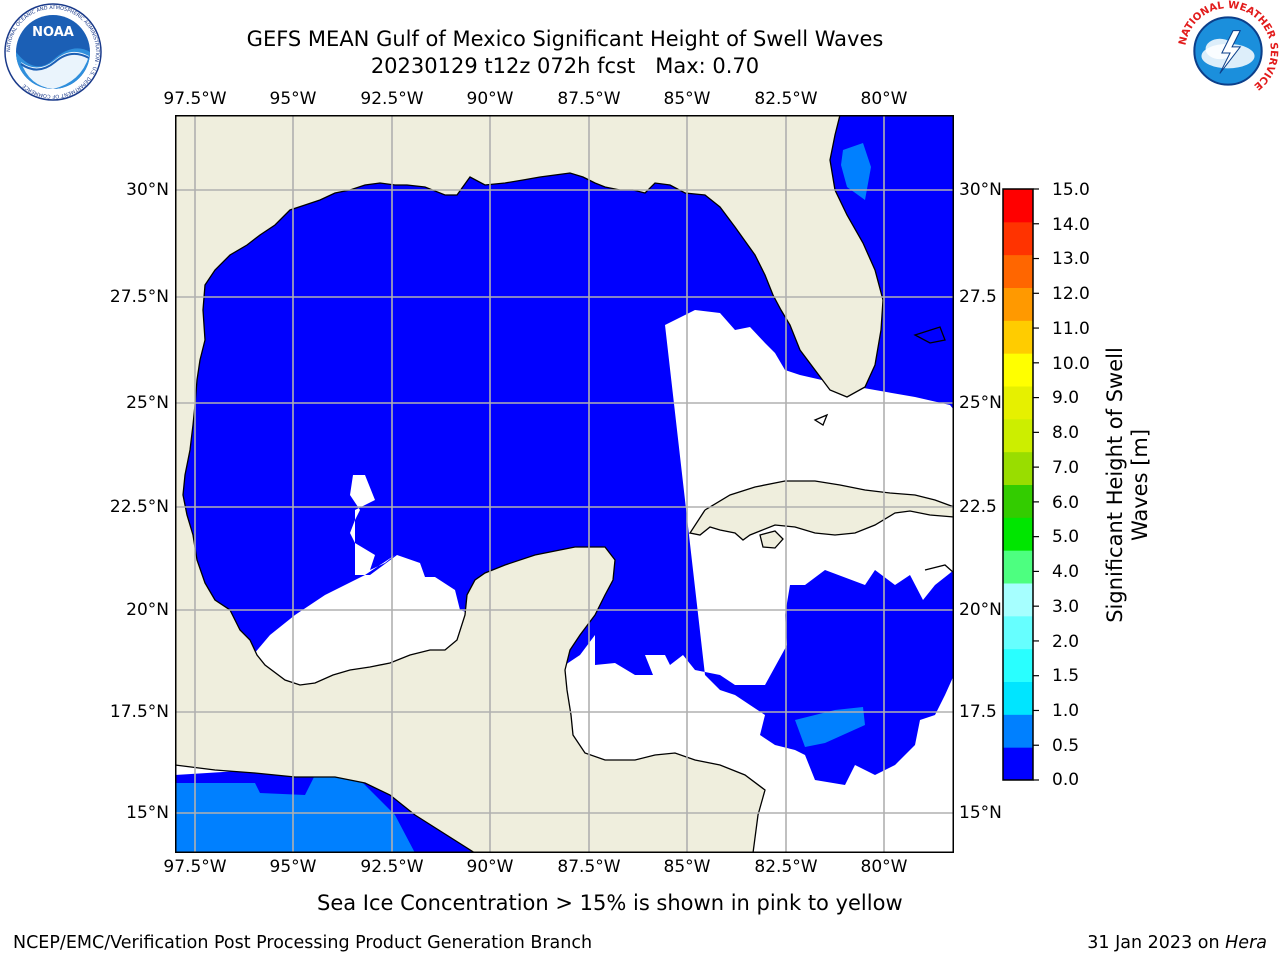  Describe the element at coordinates (147, 813) in the screenshot. I see `lat-tick-left: 15°N` at that location.